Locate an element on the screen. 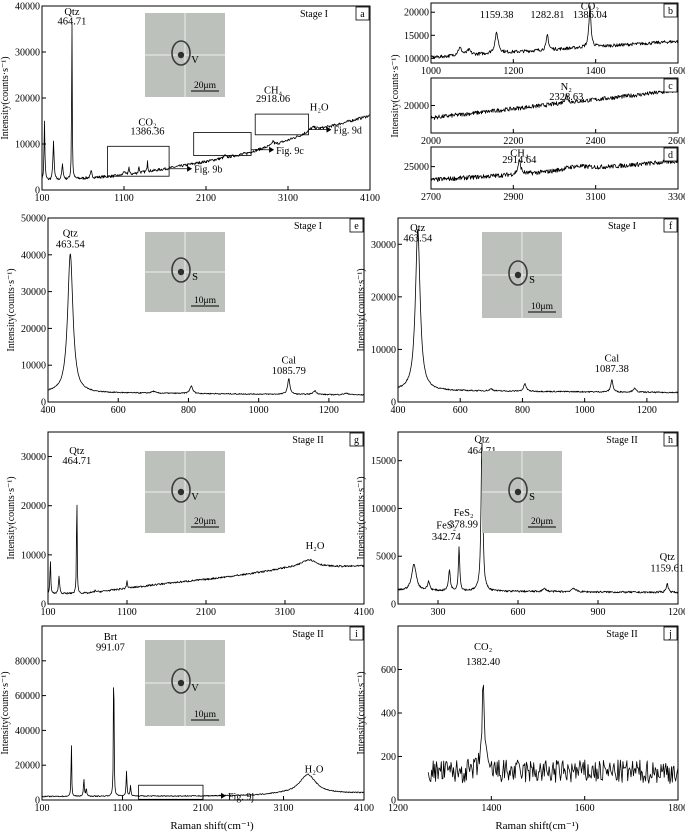  peak-annotation-g: H₂O is located at coordinates (315, 546).